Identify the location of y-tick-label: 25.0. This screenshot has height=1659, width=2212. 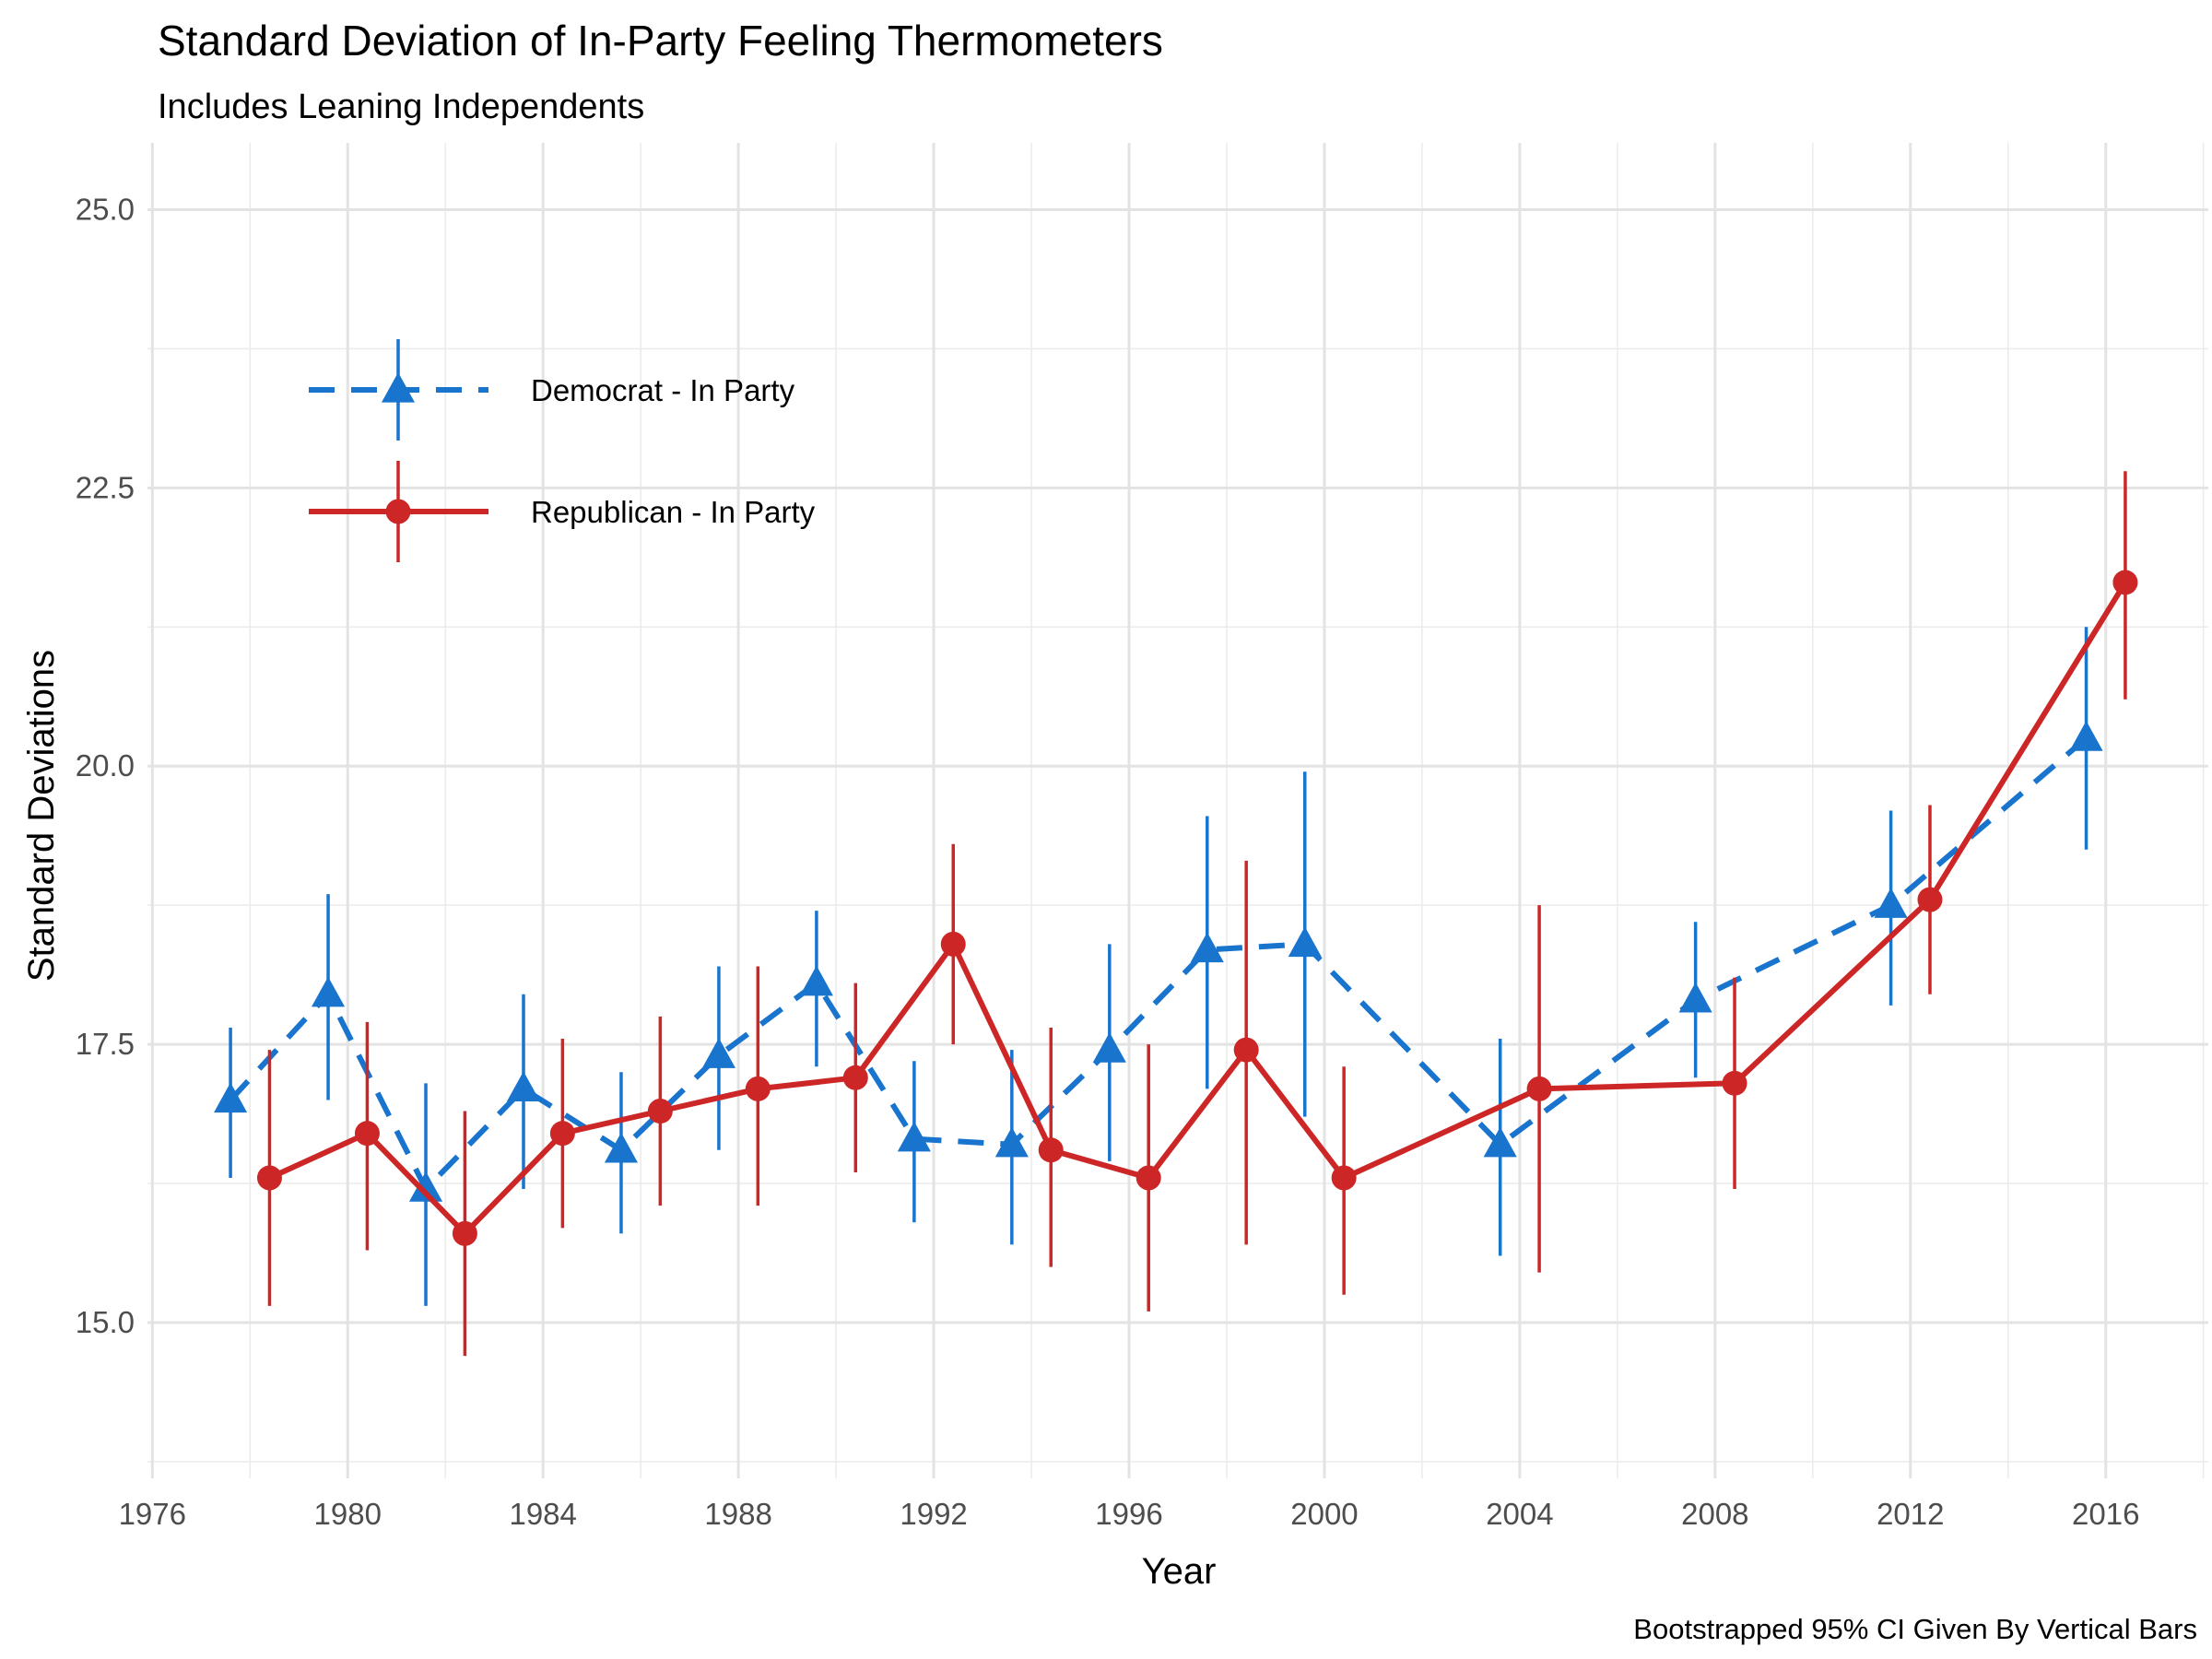
(105, 209).